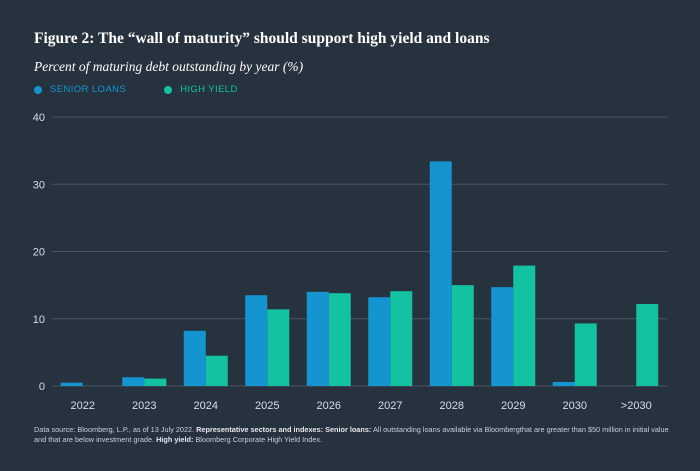 The width and height of the screenshot is (700, 471). What do you see at coordinates (513, 406) in the screenshot?
I see `x-tick-label-7: 2029` at bounding box center [513, 406].